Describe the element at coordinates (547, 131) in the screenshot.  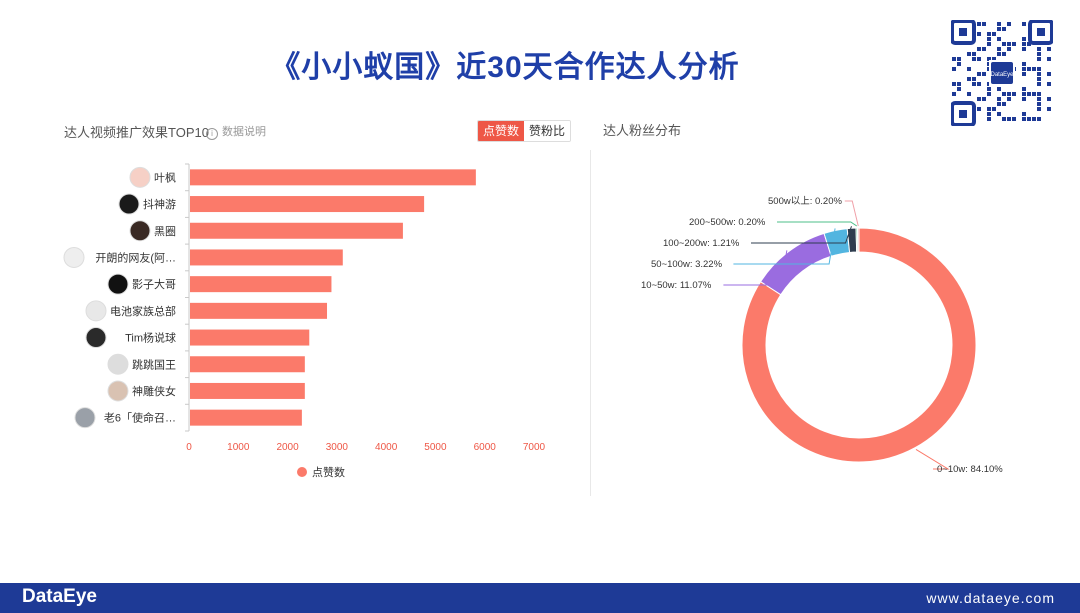
I see `toggle-like-fan-ratio: 赞粉比` at that location.